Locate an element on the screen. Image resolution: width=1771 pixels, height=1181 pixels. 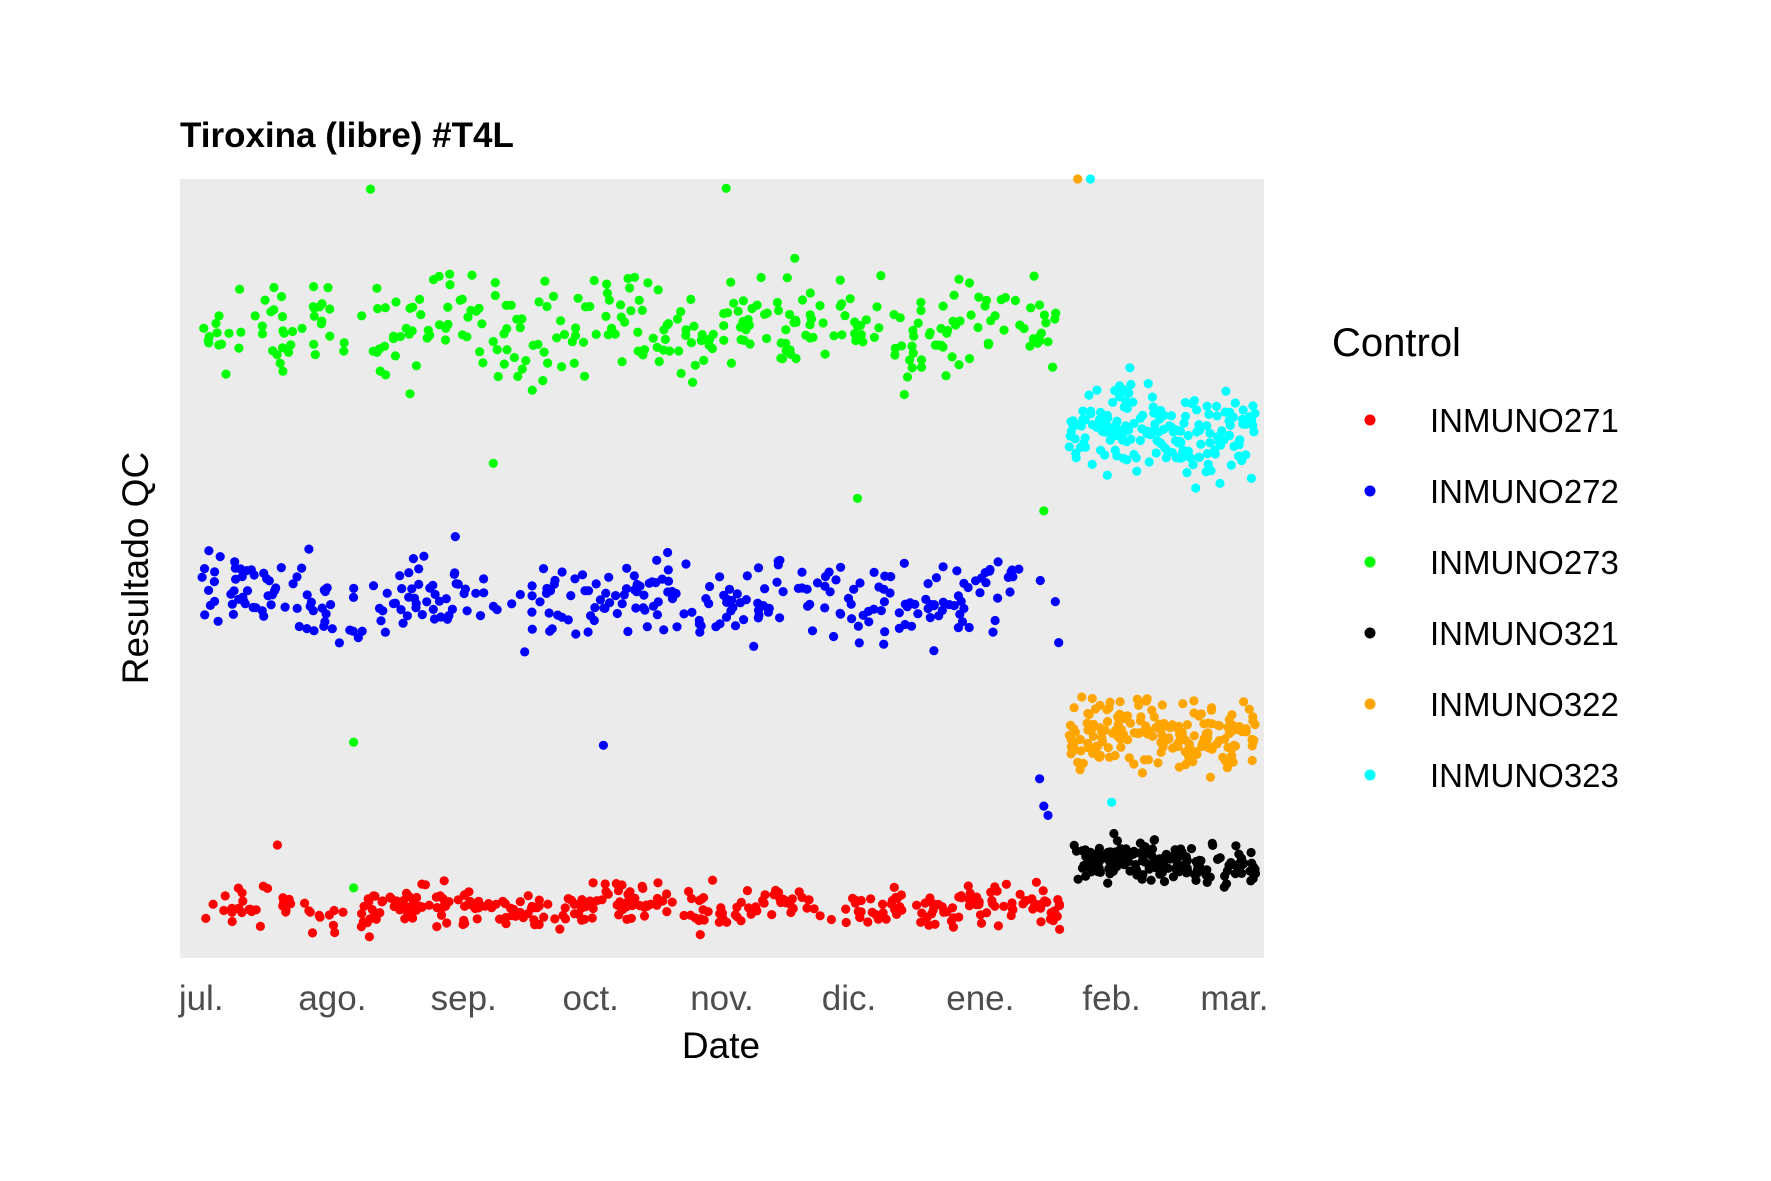
y-axis-title: Resultado QC is located at coordinates (135, 568).